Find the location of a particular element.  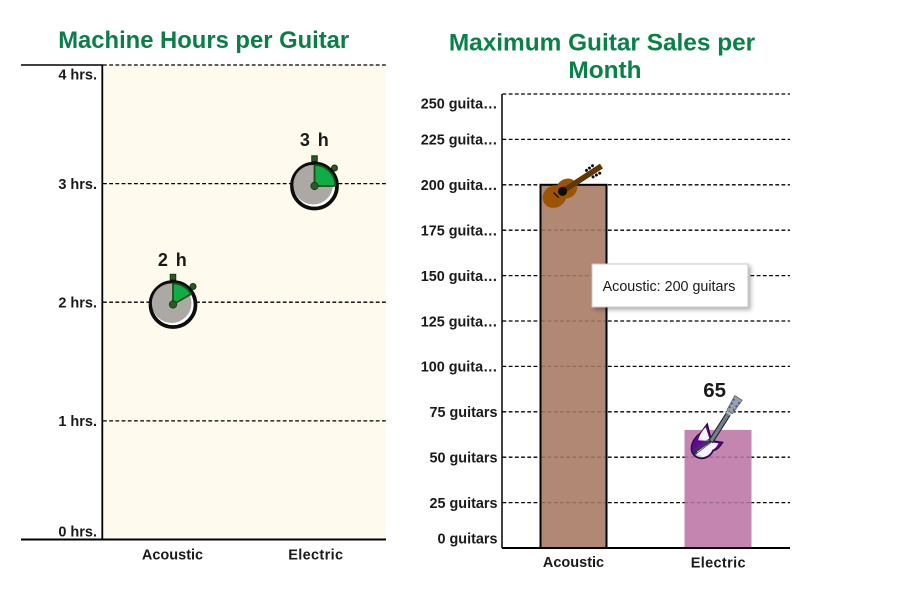

svg-text: 65 is located at coordinates (714, 390).